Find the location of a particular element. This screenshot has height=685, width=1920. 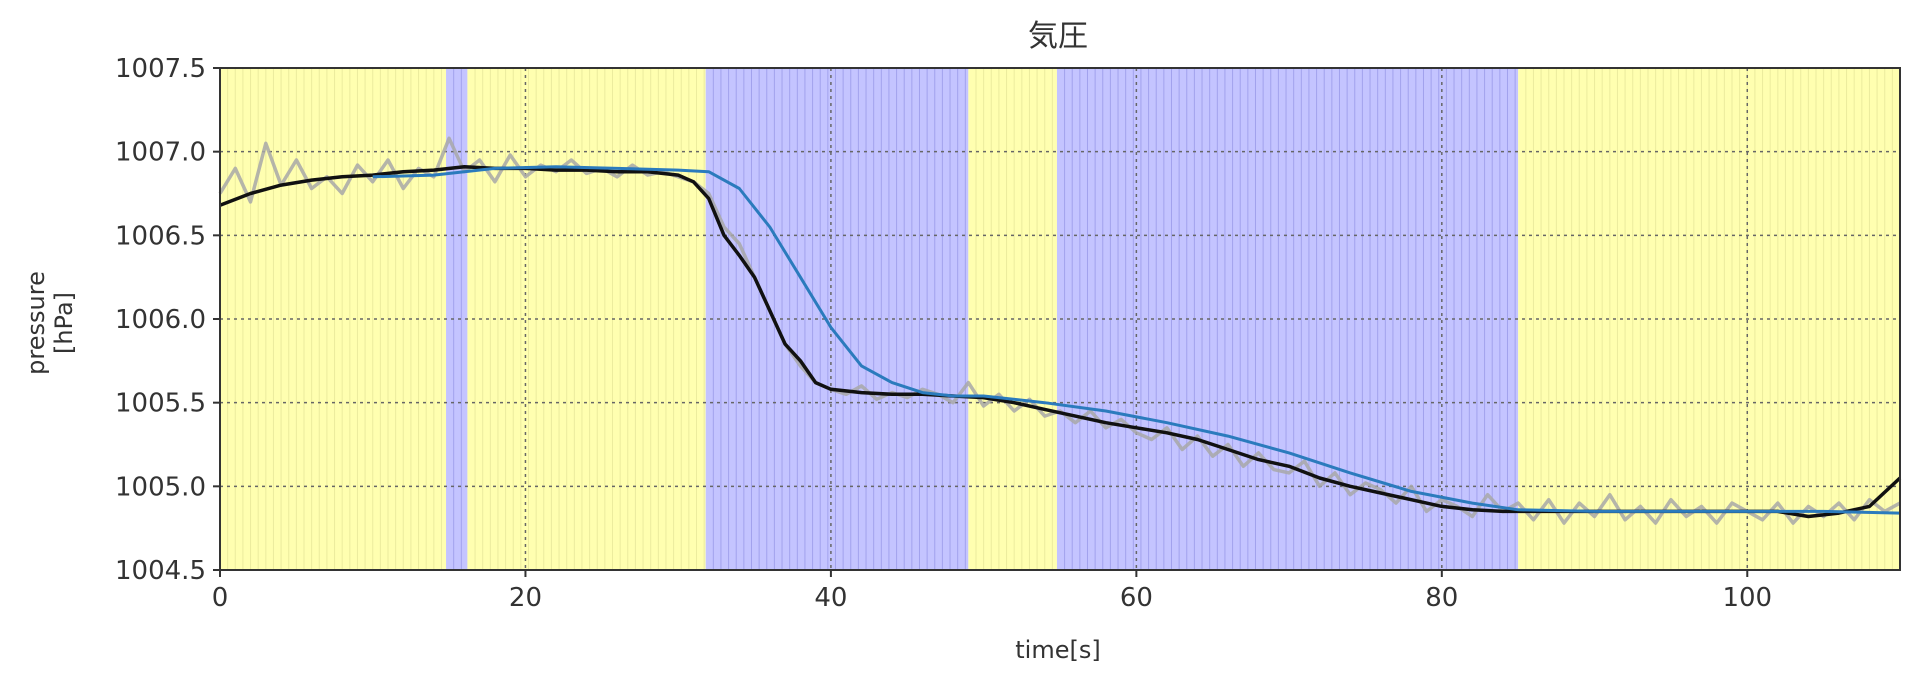

y-tick-label: 1006.0 is located at coordinates (160, 320).